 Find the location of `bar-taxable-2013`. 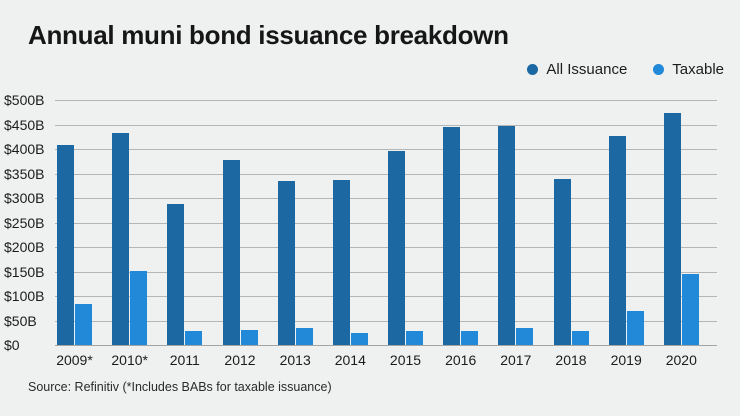

bar-taxable-2013 is located at coordinates (304, 336).